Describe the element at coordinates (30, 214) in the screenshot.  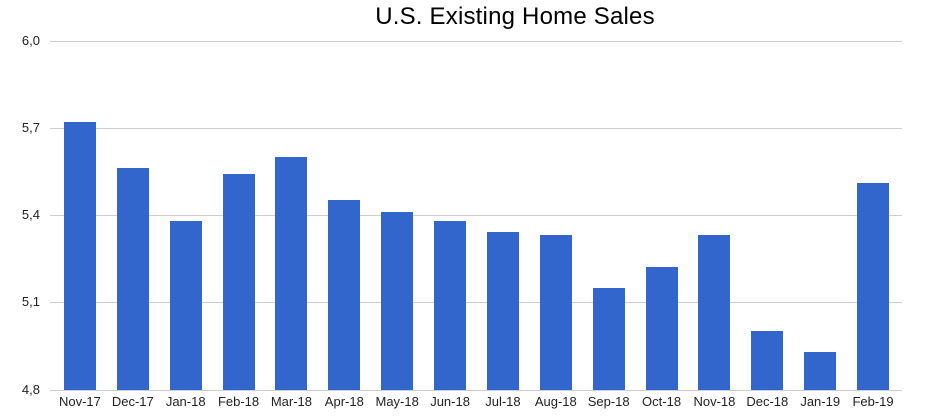
I see `y-axis-tick-label: 5,4` at that location.